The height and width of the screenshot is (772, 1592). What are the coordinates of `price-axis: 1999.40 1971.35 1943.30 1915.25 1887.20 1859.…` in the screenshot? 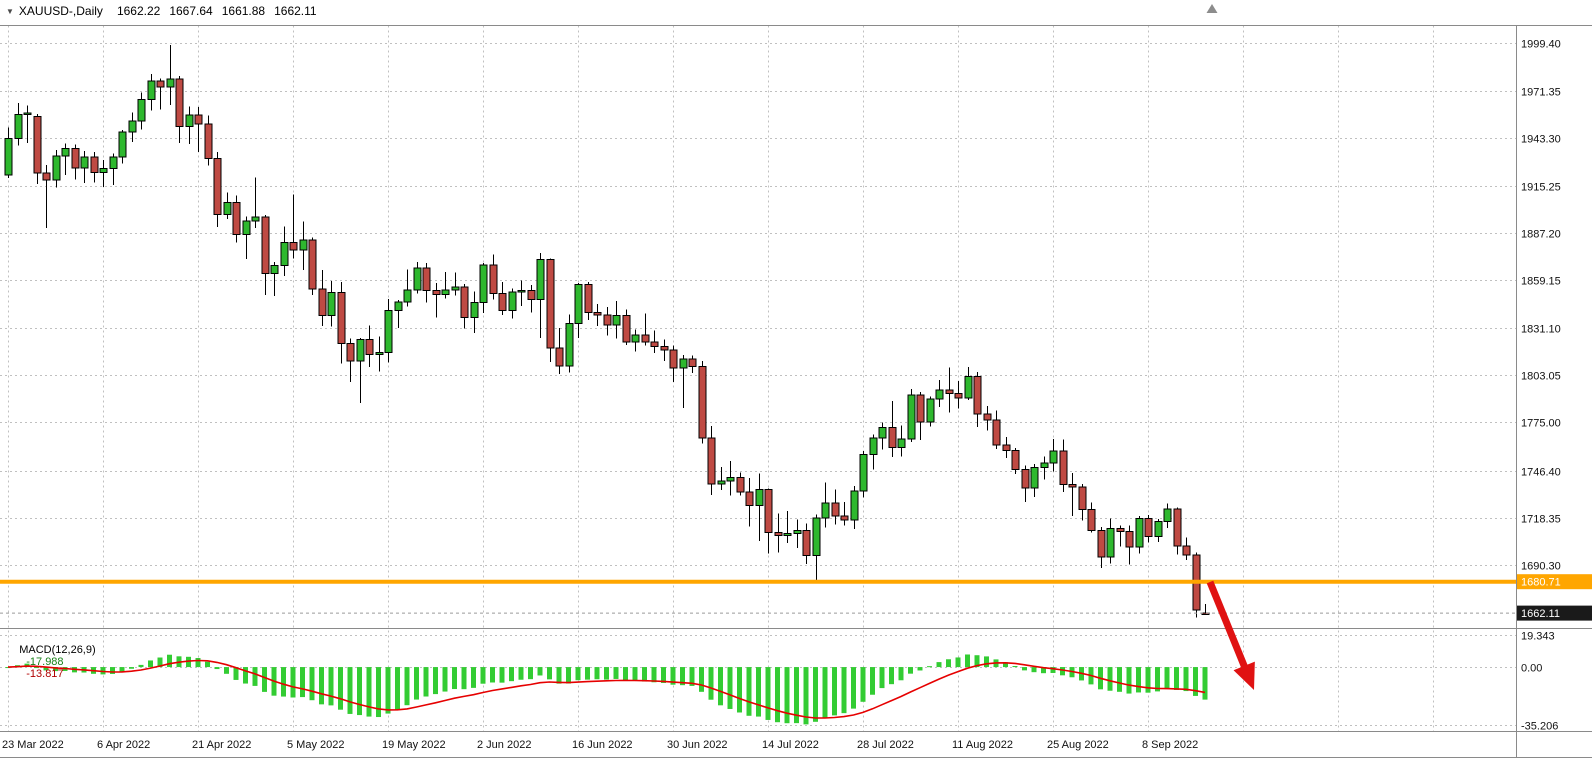 It's located at (1554, 386).